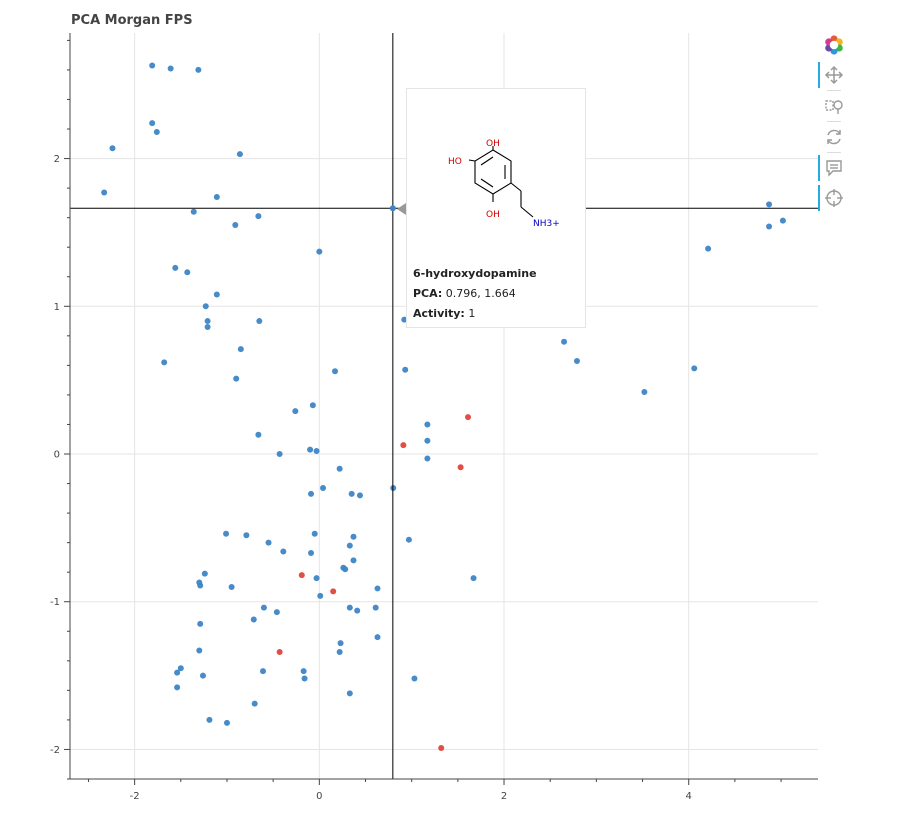  What do you see at coordinates (493, 144) in the screenshot?
I see `atom-label: OH` at bounding box center [493, 144].